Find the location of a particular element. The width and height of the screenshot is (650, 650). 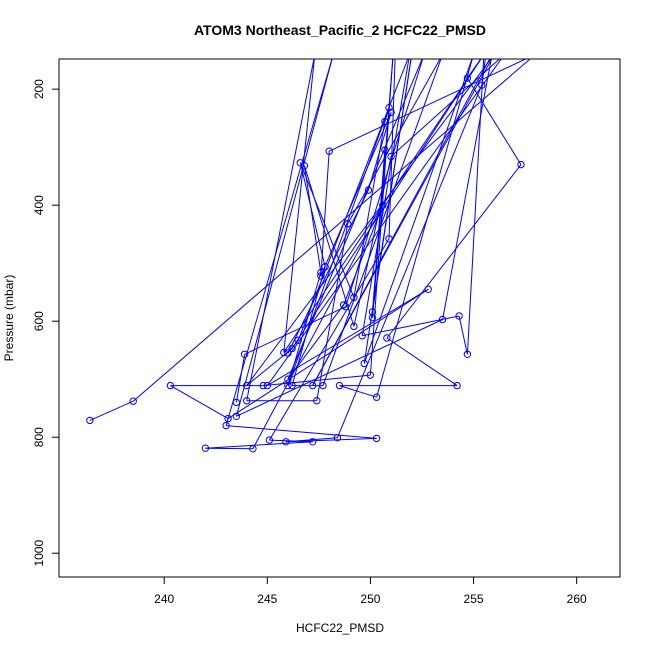

y-tick-label: 800 is located at coordinates (39, 437).